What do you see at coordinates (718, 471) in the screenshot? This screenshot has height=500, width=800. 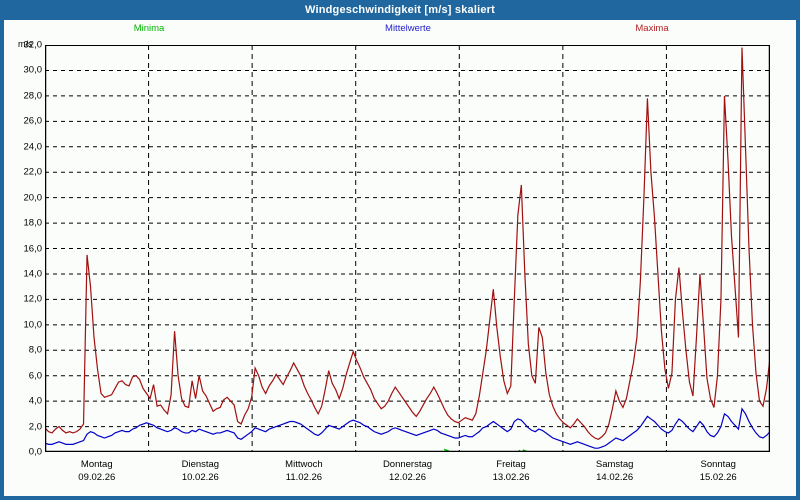 I see `x-axis-tick-6: Sonntag 15.02.26` at bounding box center [718, 471].